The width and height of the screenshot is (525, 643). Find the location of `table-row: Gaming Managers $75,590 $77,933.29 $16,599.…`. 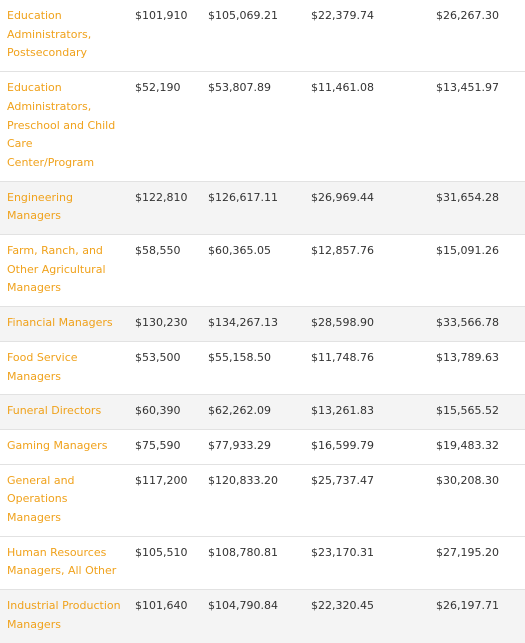

table-row: Gaming Managers $75,590 $77,933.29 $16,599.… is located at coordinates (262, 446).